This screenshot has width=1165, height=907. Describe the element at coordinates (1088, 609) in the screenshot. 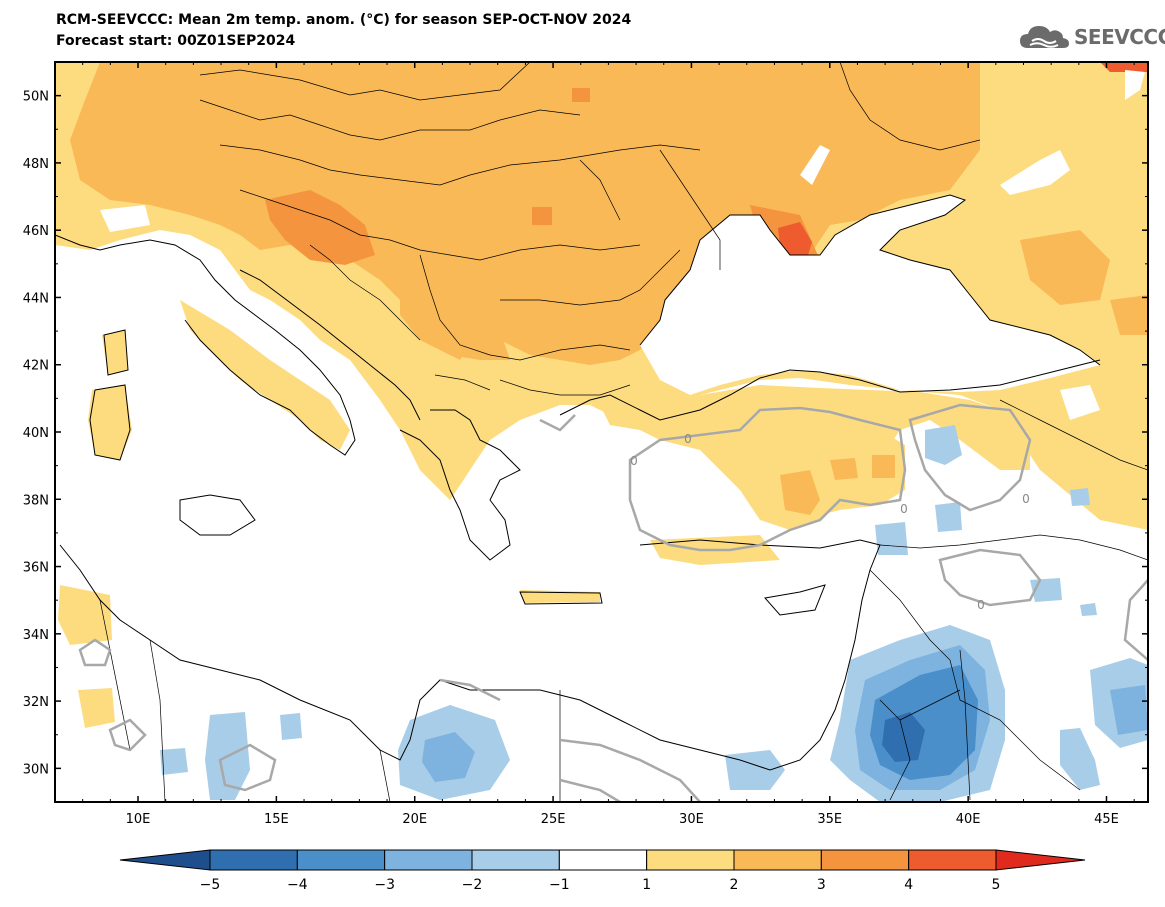

I see `anomaly-neg-iraq-north` at that location.